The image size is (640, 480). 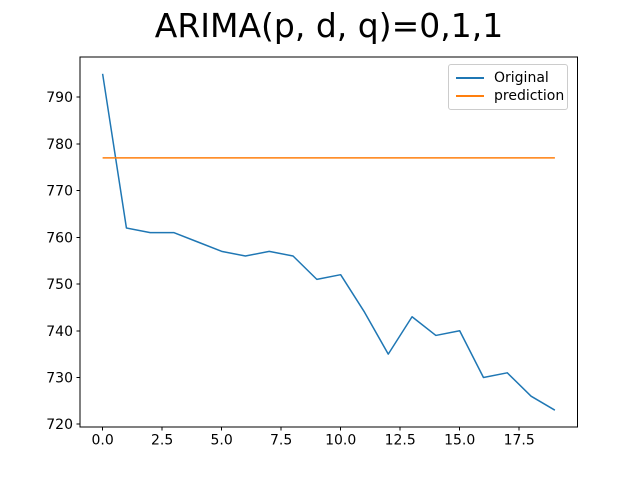 I want to click on y-tick-label: 780, so click(x=59, y=145).